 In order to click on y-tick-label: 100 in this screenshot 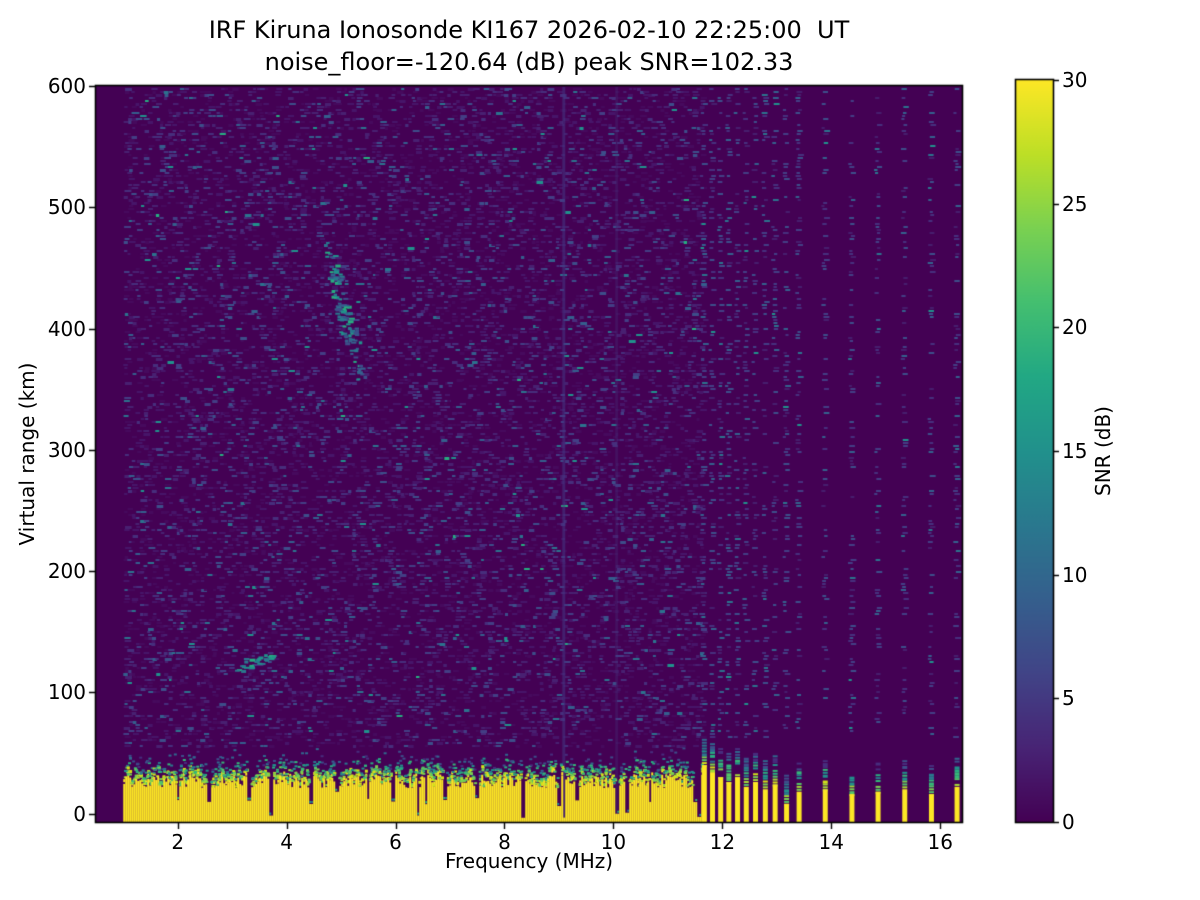, I will do `click(66, 692)`.